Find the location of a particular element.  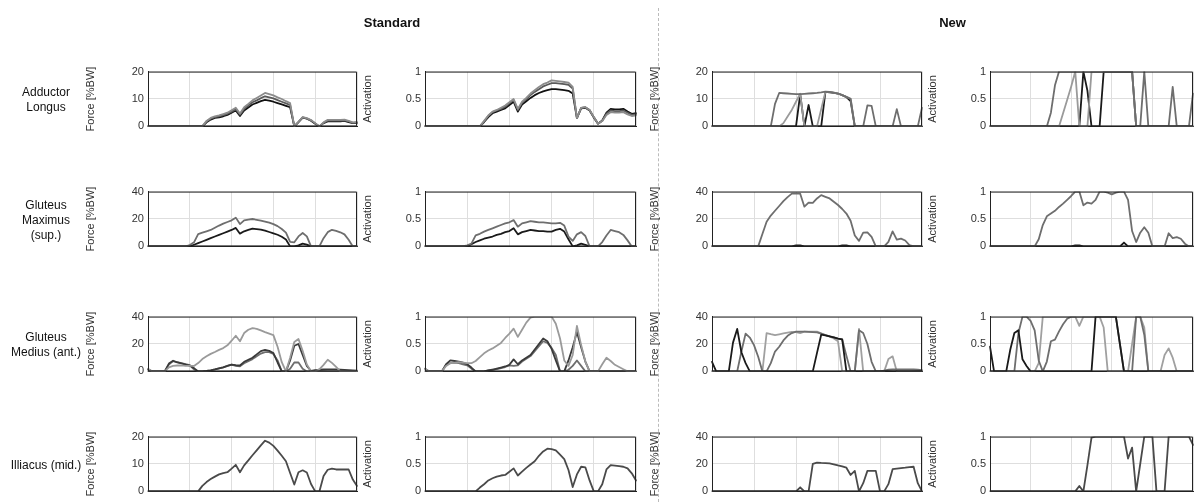

text: Standard is located at coordinates (392, 22).